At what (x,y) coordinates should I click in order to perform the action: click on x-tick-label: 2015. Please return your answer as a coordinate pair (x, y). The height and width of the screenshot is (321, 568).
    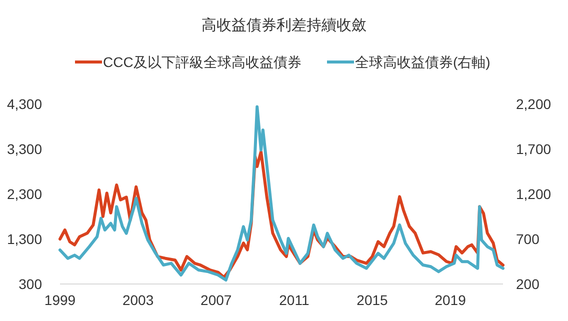
    Looking at the image, I should click on (372, 300).